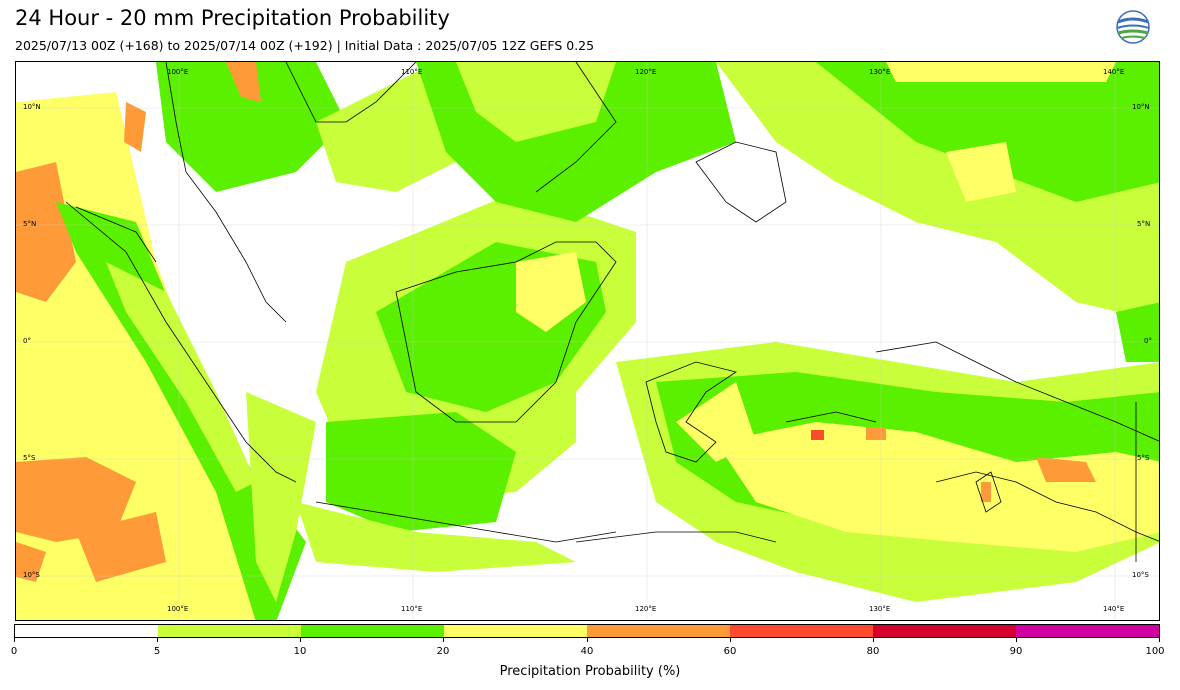 The height and width of the screenshot is (690, 1180). I want to click on colorbar-tick-label: 100, so click(1155, 651).